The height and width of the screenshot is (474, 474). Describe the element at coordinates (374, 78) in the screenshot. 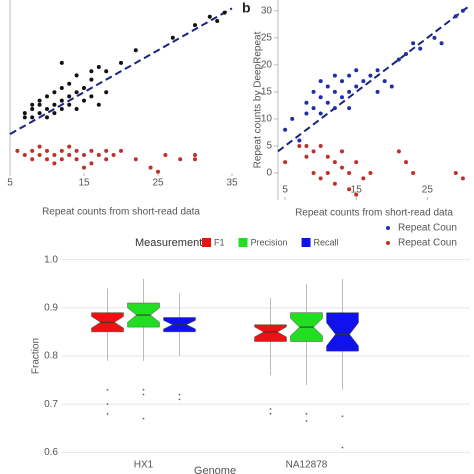

I see `reference-line` at that location.